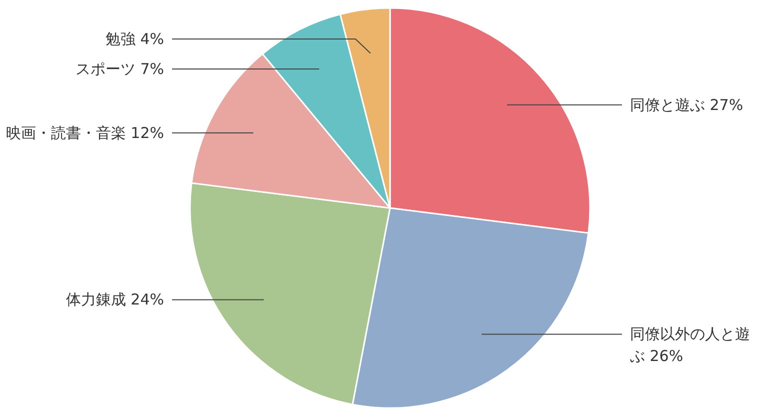  I want to click on slice-label: 体力錬成 24%, so click(115, 299).